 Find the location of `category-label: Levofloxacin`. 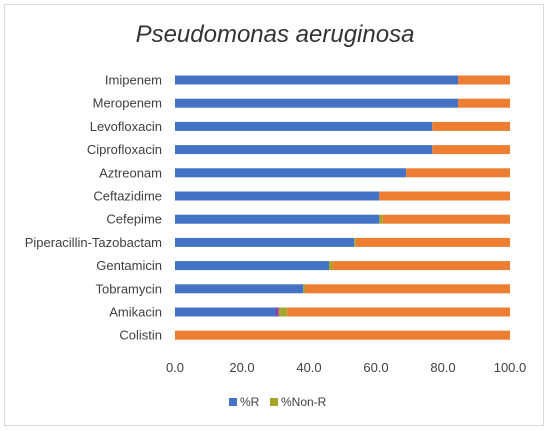

category-label: Levofloxacin is located at coordinates (126, 126).